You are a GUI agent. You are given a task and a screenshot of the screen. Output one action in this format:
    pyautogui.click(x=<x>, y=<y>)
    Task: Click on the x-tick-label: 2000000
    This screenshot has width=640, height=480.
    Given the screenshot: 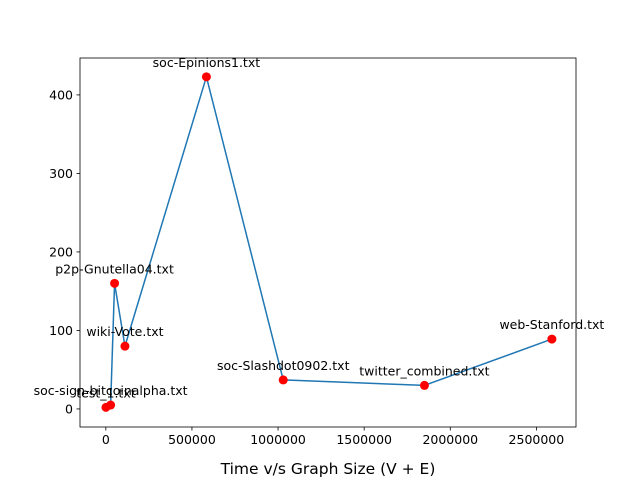 What is the action you would take?
    pyautogui.click(x=450, y=439)
    